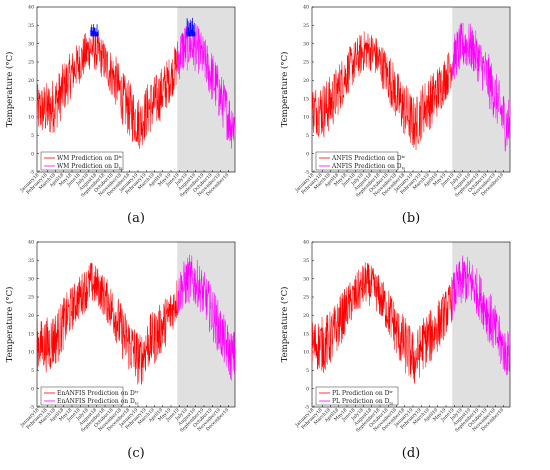 The width and height of the screenshot is (550, 470). Describe the element at coordinates (89, 166) in the screenshot. I see `legend-label: WM Prediction on Dts` at that location.